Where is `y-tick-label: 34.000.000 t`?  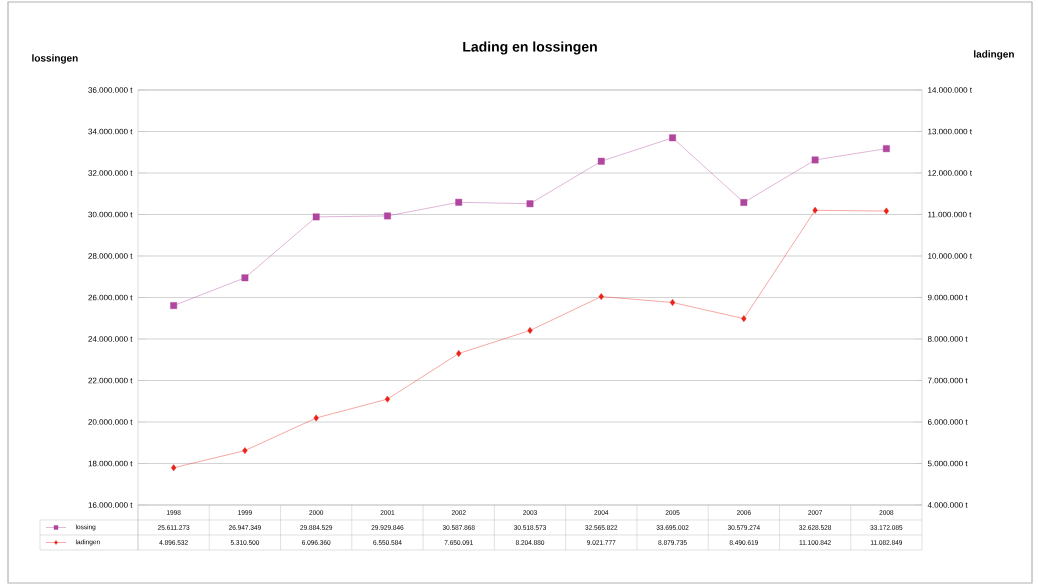
y-tick-label: 34.000.000 t is located at coordinates (110, 131).